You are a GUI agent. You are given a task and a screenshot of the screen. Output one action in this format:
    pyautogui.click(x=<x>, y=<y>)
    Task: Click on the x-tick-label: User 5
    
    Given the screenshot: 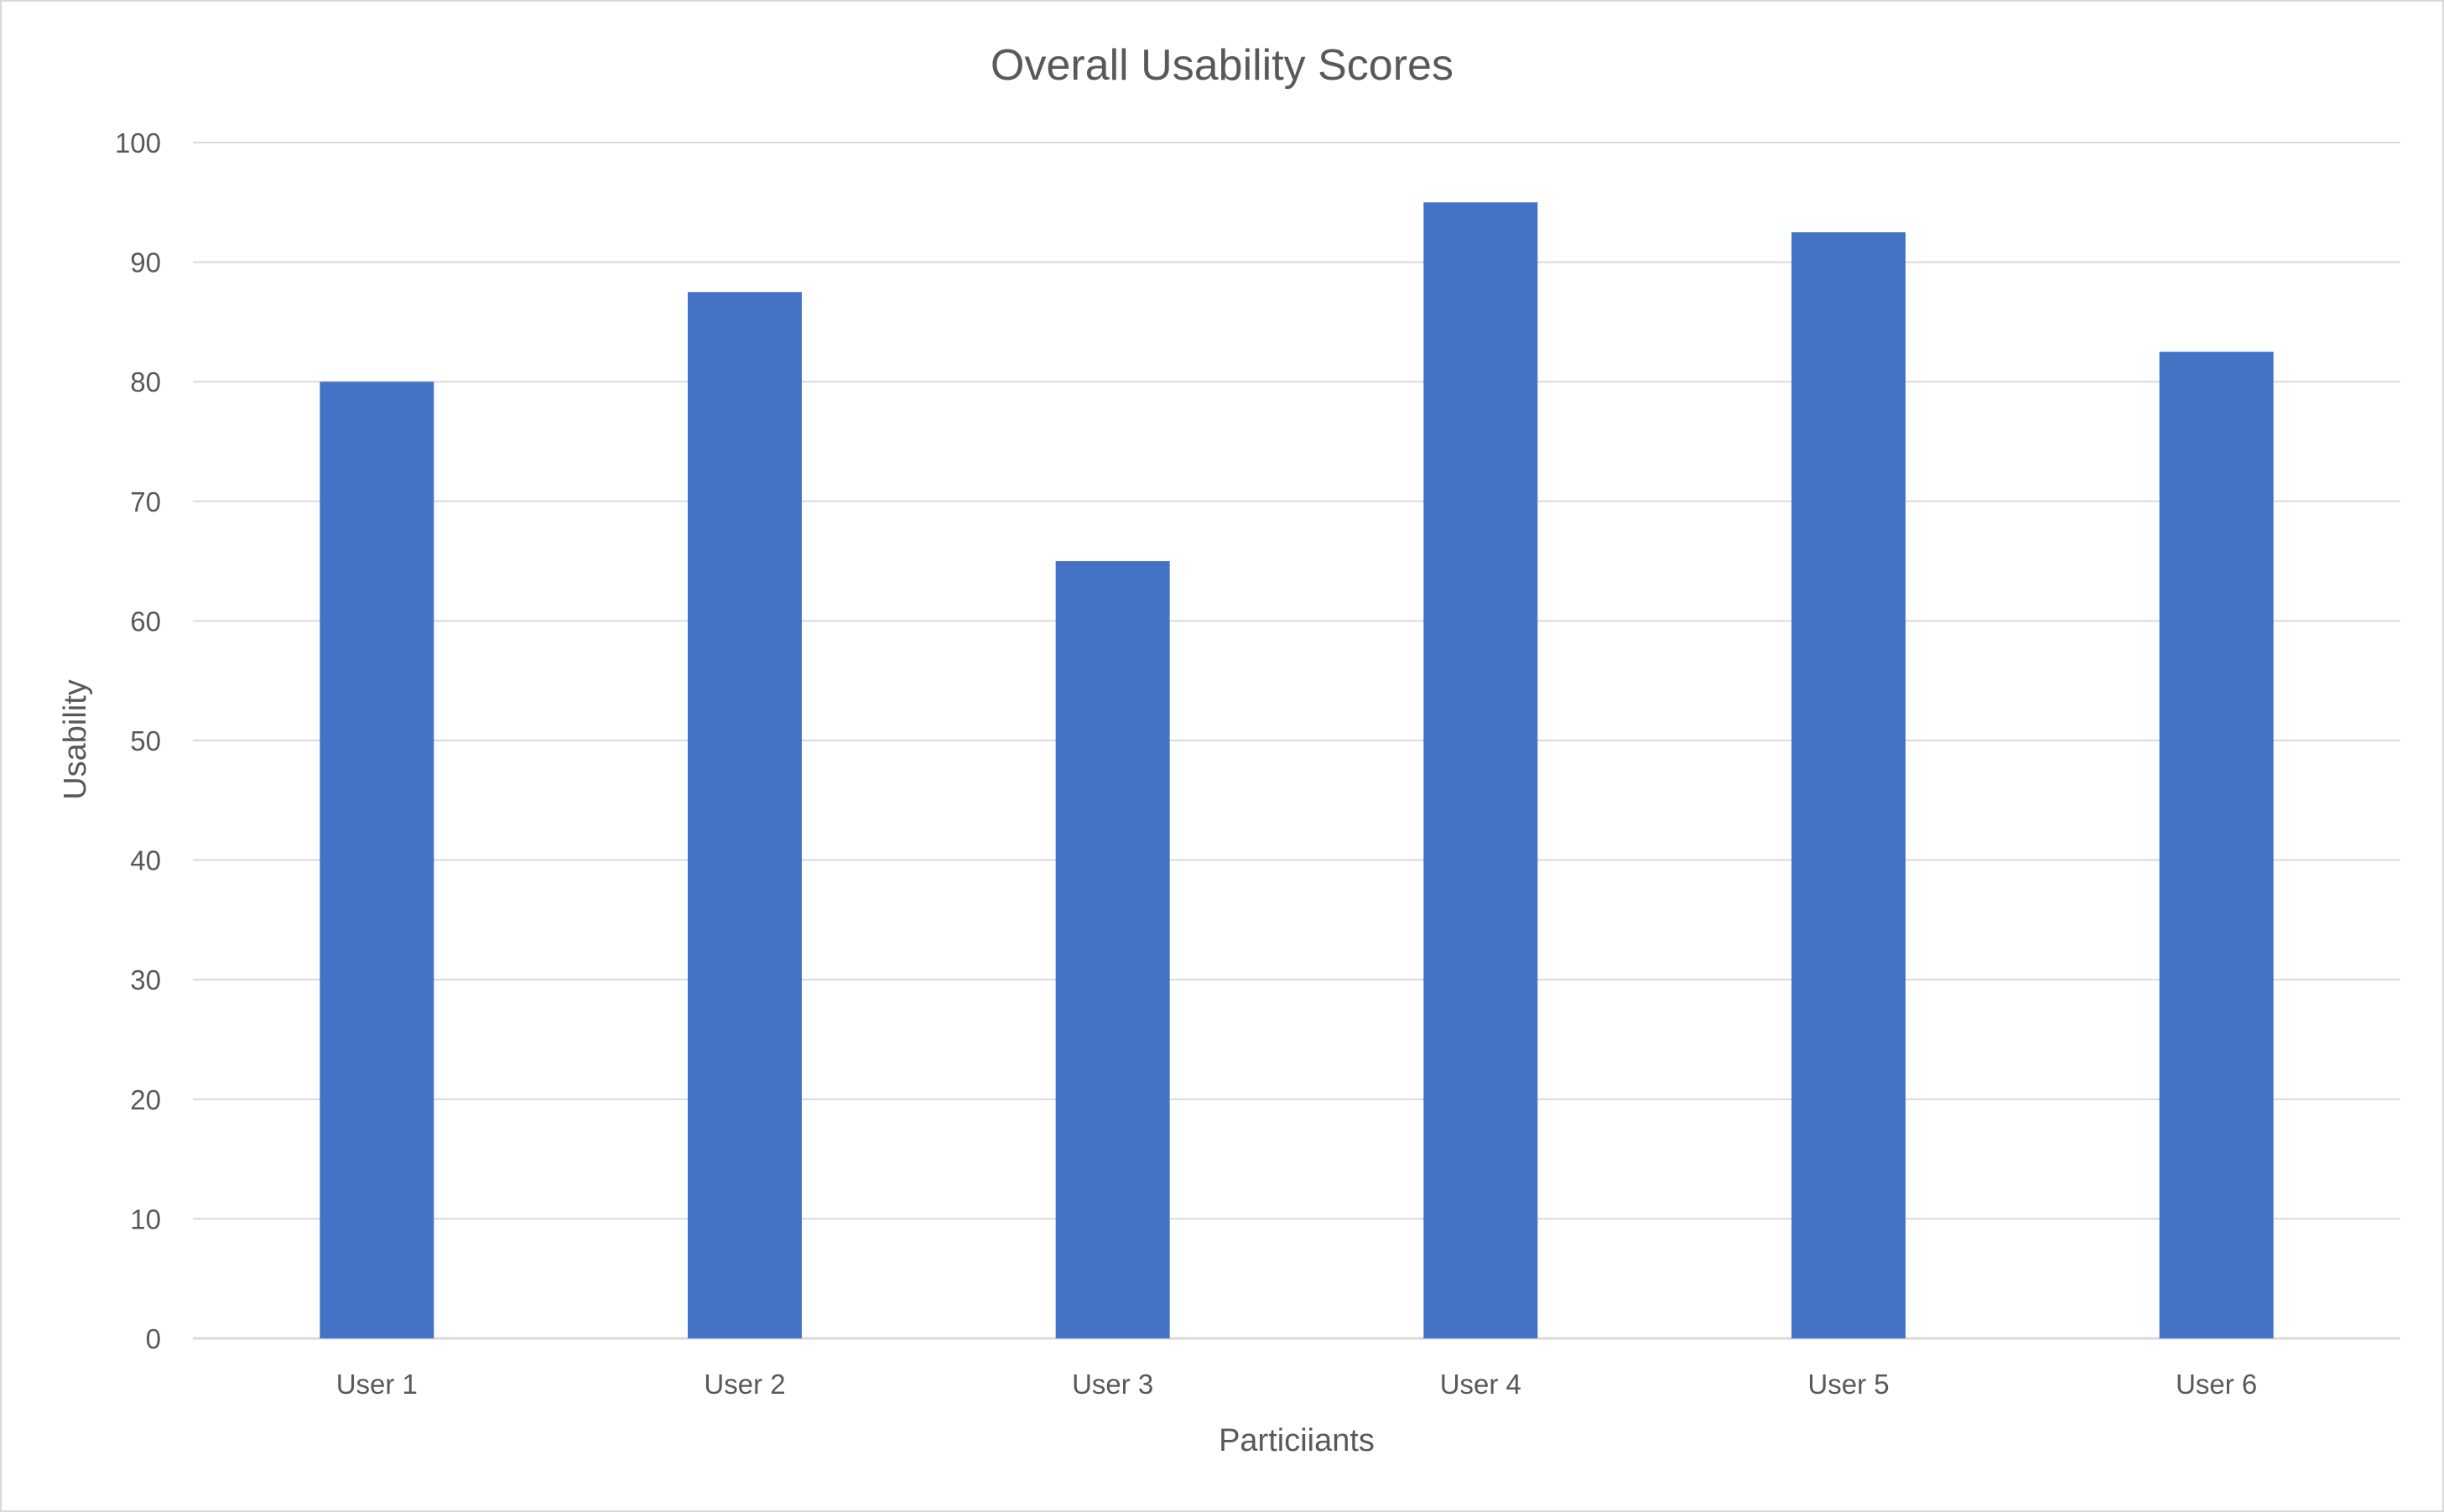 What is the action you would take?
    pyautogui.click(x=1848, y=1384)
    